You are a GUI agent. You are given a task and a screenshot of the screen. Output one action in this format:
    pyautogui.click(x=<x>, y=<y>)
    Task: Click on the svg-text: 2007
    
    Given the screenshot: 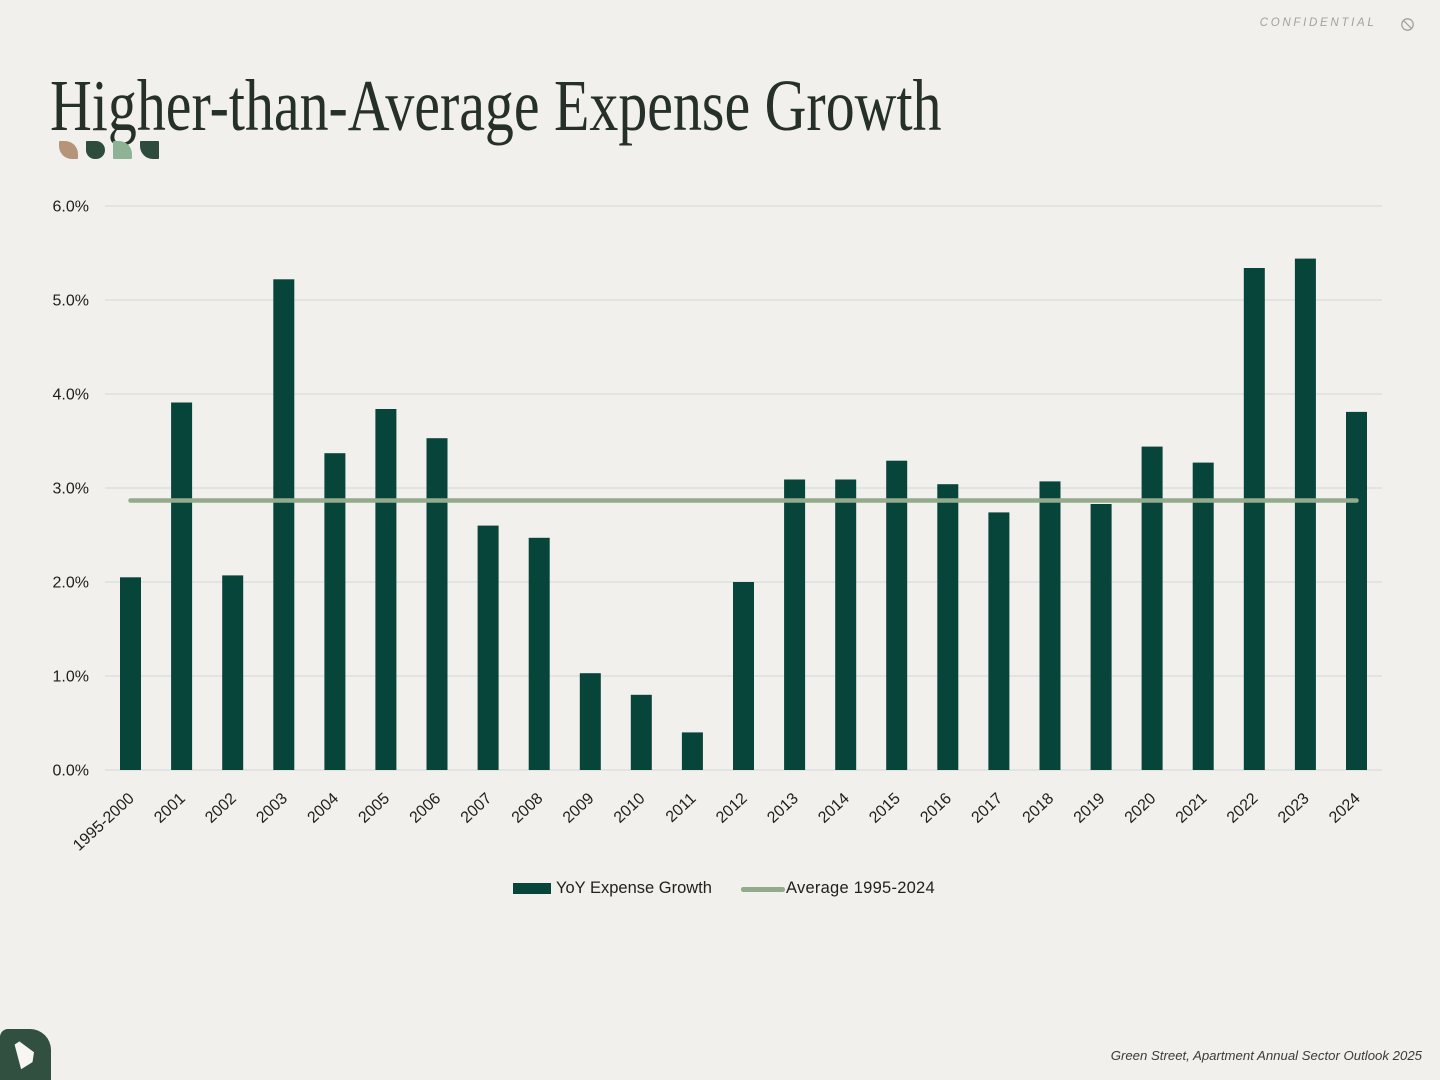 What is the action you would take?
    pyautogui.click(x=477, y=808)
    